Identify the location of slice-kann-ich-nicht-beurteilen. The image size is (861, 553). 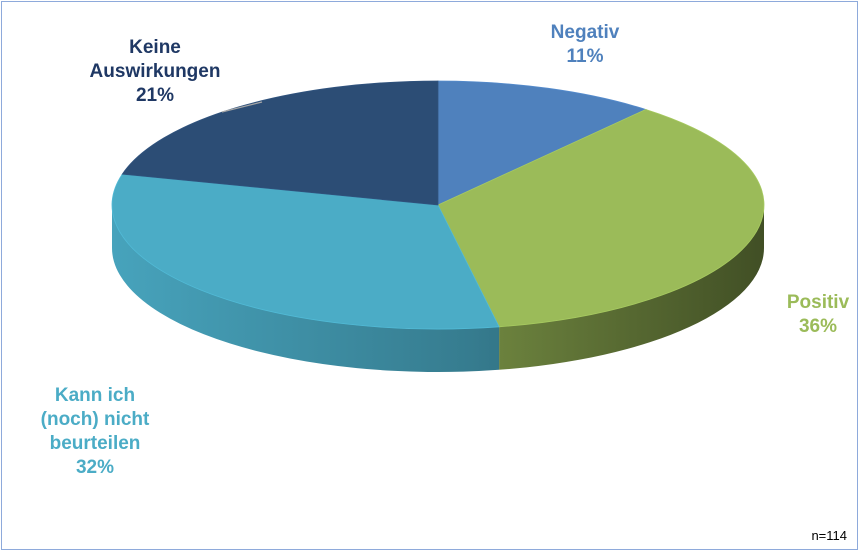
(305, 251).